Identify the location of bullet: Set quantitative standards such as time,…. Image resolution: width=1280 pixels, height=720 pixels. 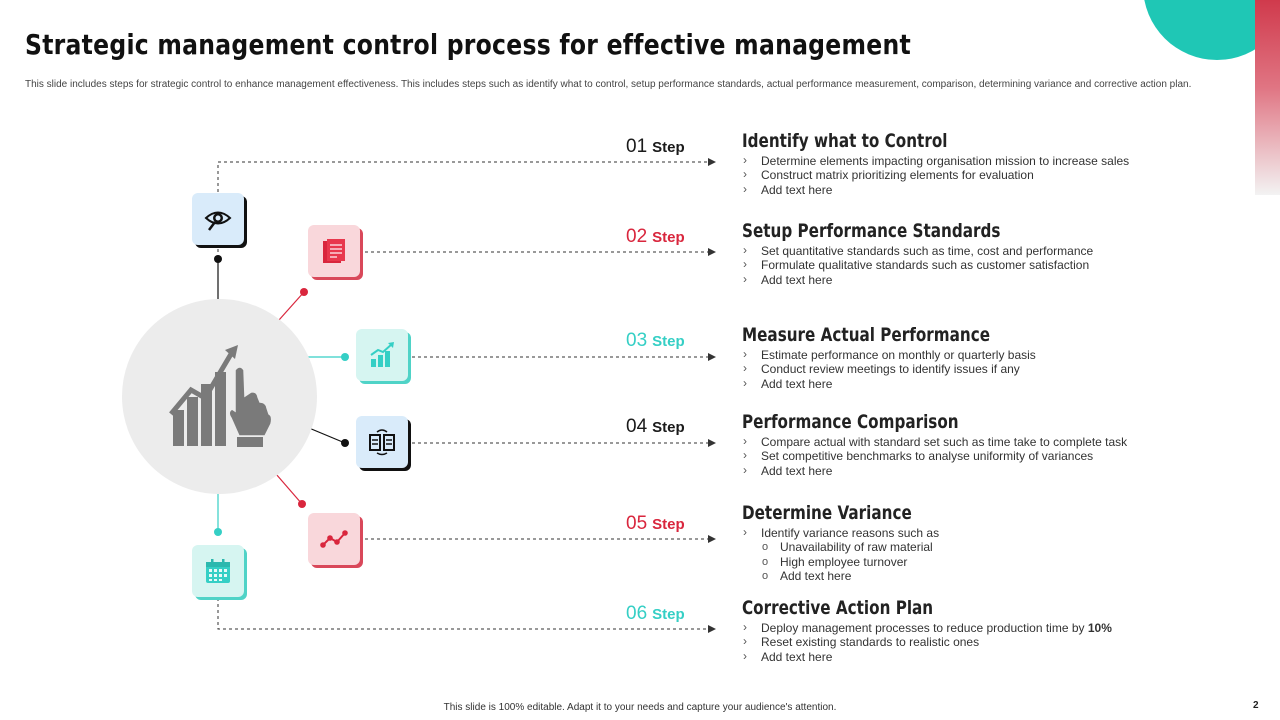
(977, 250).